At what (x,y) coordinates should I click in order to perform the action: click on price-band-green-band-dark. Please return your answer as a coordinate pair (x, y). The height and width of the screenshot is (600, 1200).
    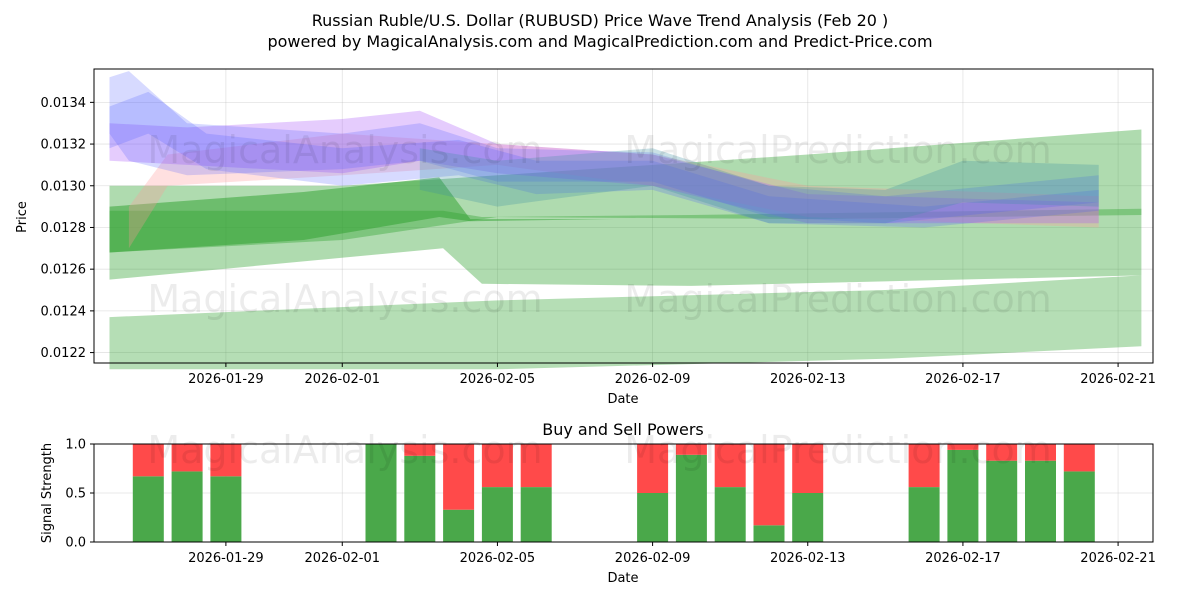
    Looking at the image, I should click on (361, 215).